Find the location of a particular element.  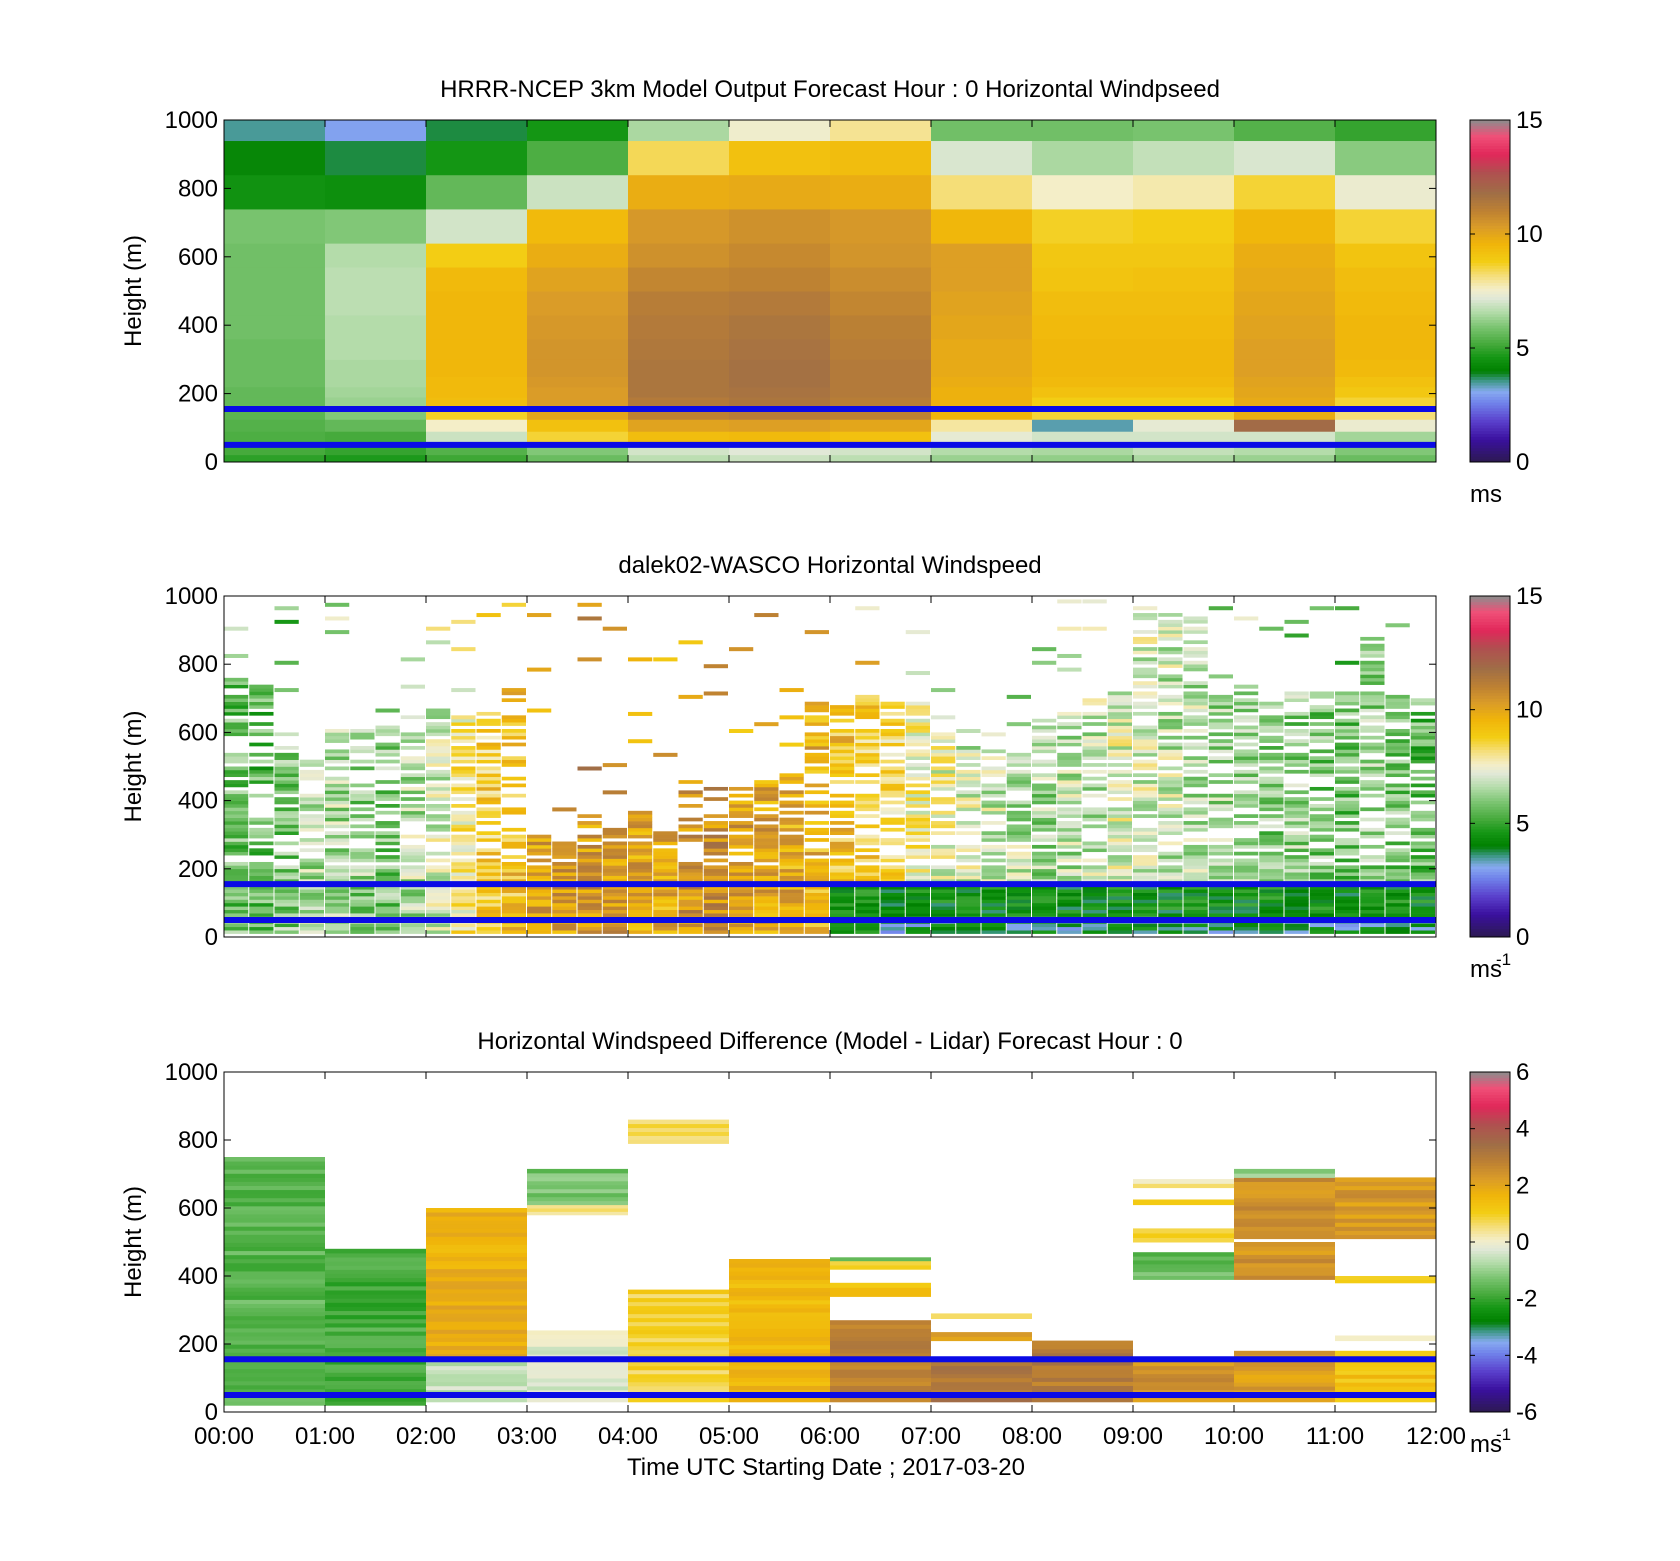

colorbar-frame is located at coordinates (1490, 291).